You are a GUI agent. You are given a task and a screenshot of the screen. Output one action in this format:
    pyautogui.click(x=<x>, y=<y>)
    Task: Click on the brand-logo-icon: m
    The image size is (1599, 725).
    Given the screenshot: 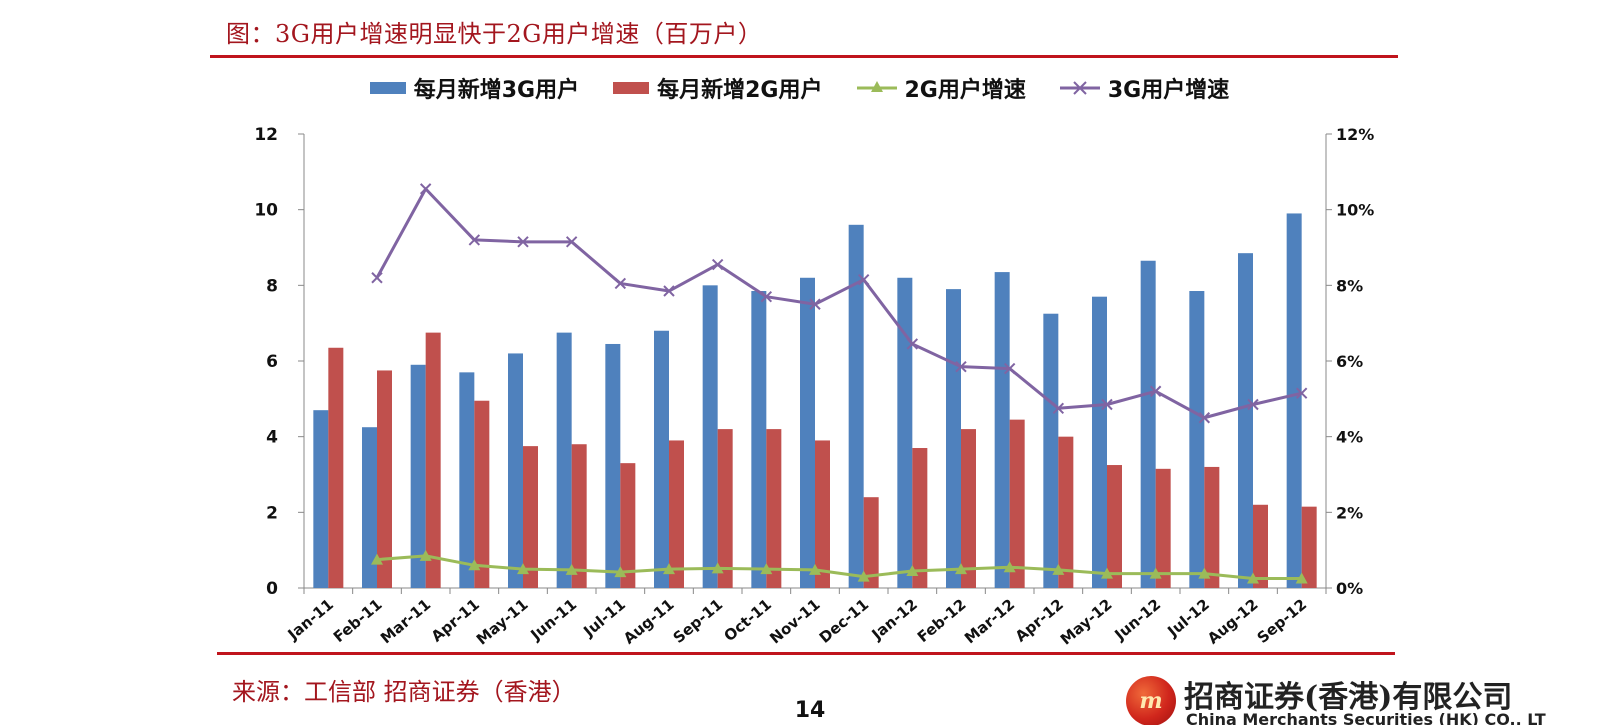 What is the action you would take?
    pyautogui.click(x=1151, y=700)
    